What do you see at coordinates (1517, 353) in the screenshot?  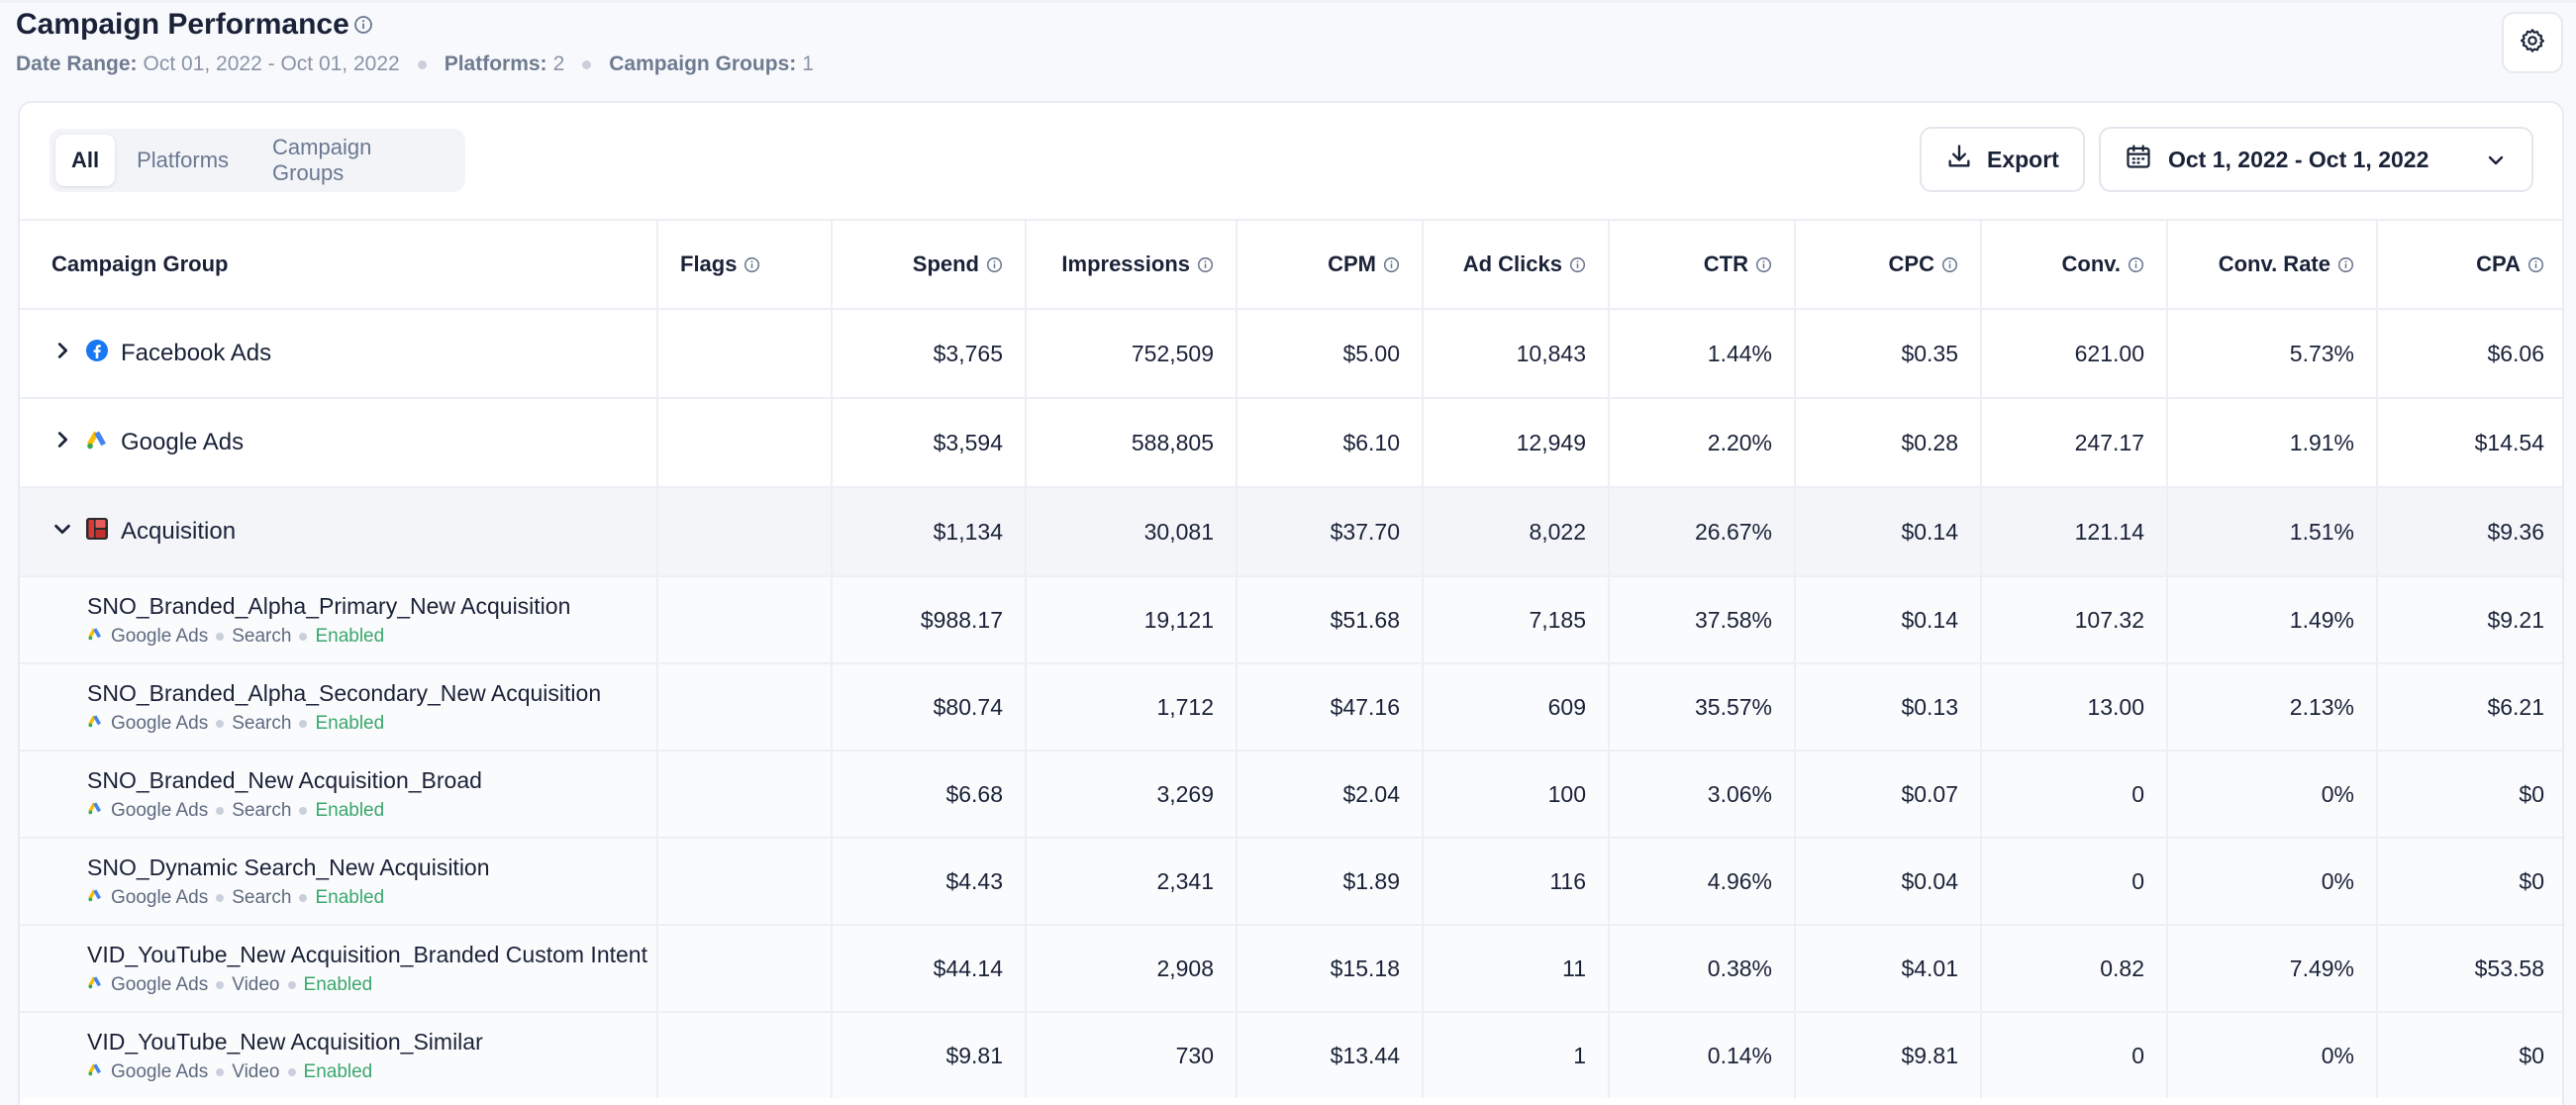 I see `ad-clicks-cell: 10,843` at bounding box center [1517, 353].